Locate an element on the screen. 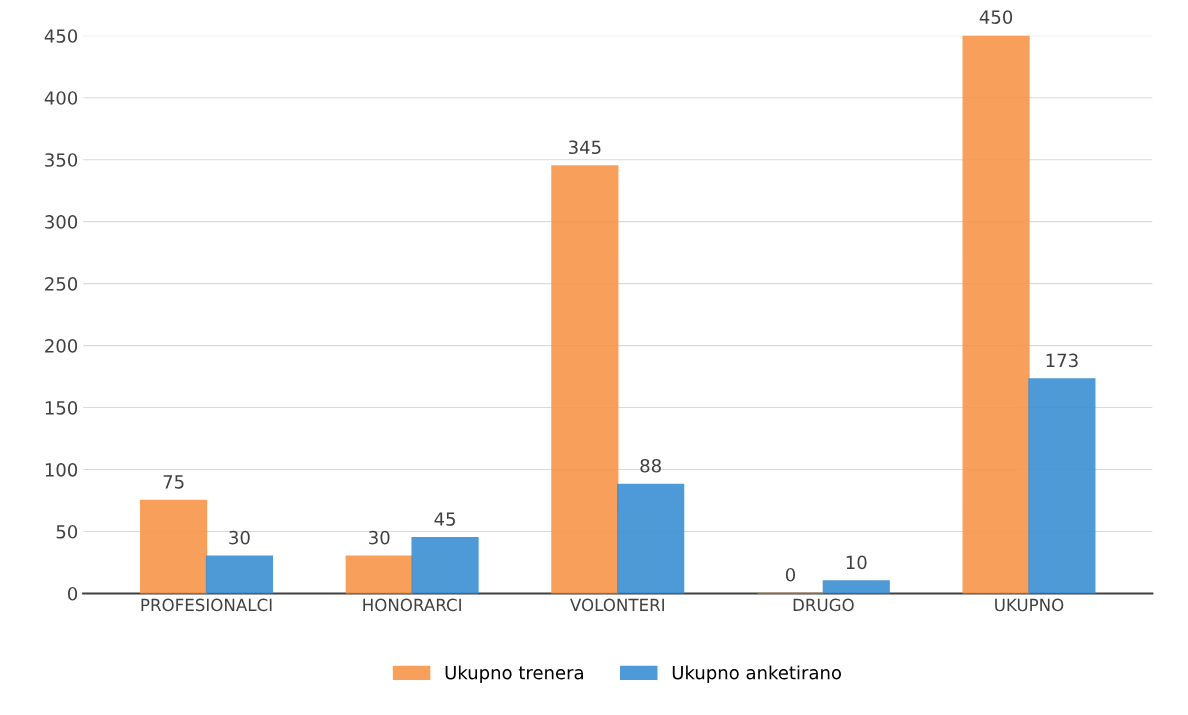 The height and width of the screenshot is (715, 1188). data-label: 75 is located at coordinates (173, 482).